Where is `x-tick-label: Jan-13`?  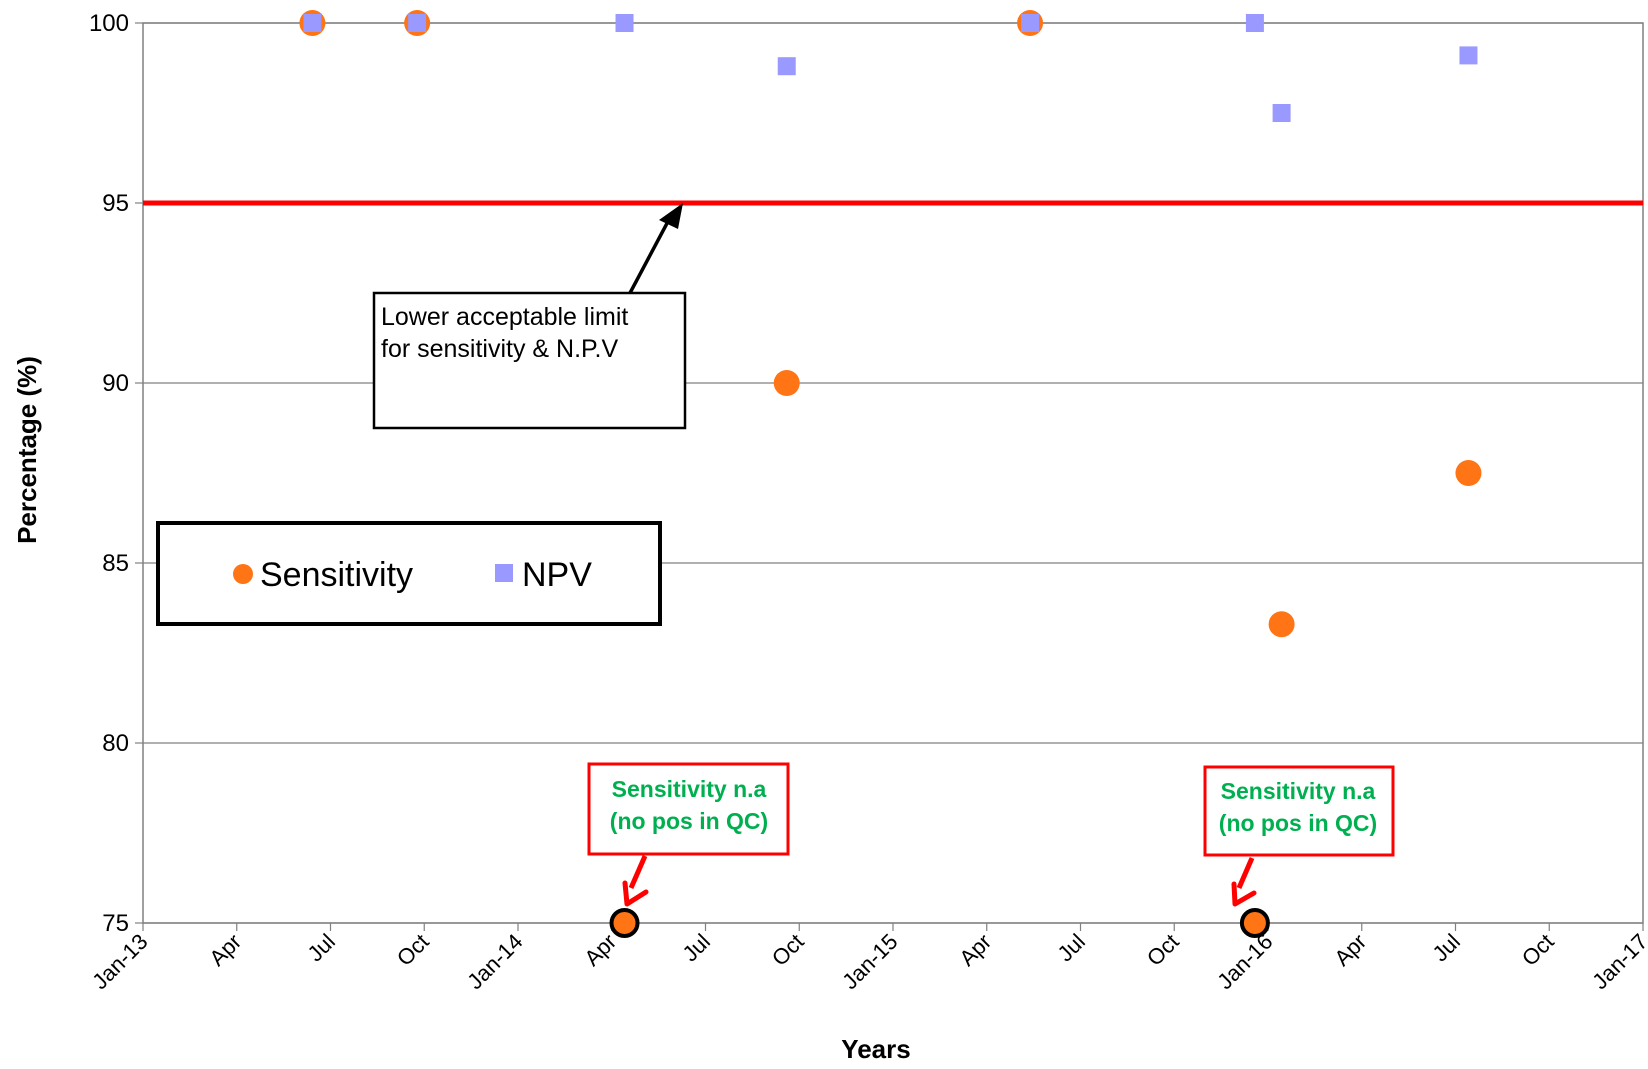
x-tick-label: Jan-13 is located at coordinates (119, 961).